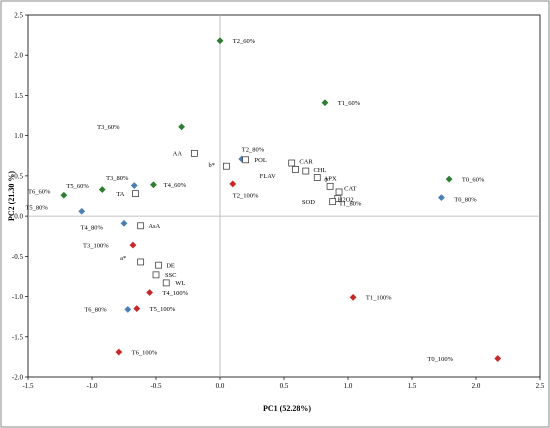  What do you see at coordinates (166, 283) in the screenshot?
I see `data-point-wl` at bounding box center [166, 283].